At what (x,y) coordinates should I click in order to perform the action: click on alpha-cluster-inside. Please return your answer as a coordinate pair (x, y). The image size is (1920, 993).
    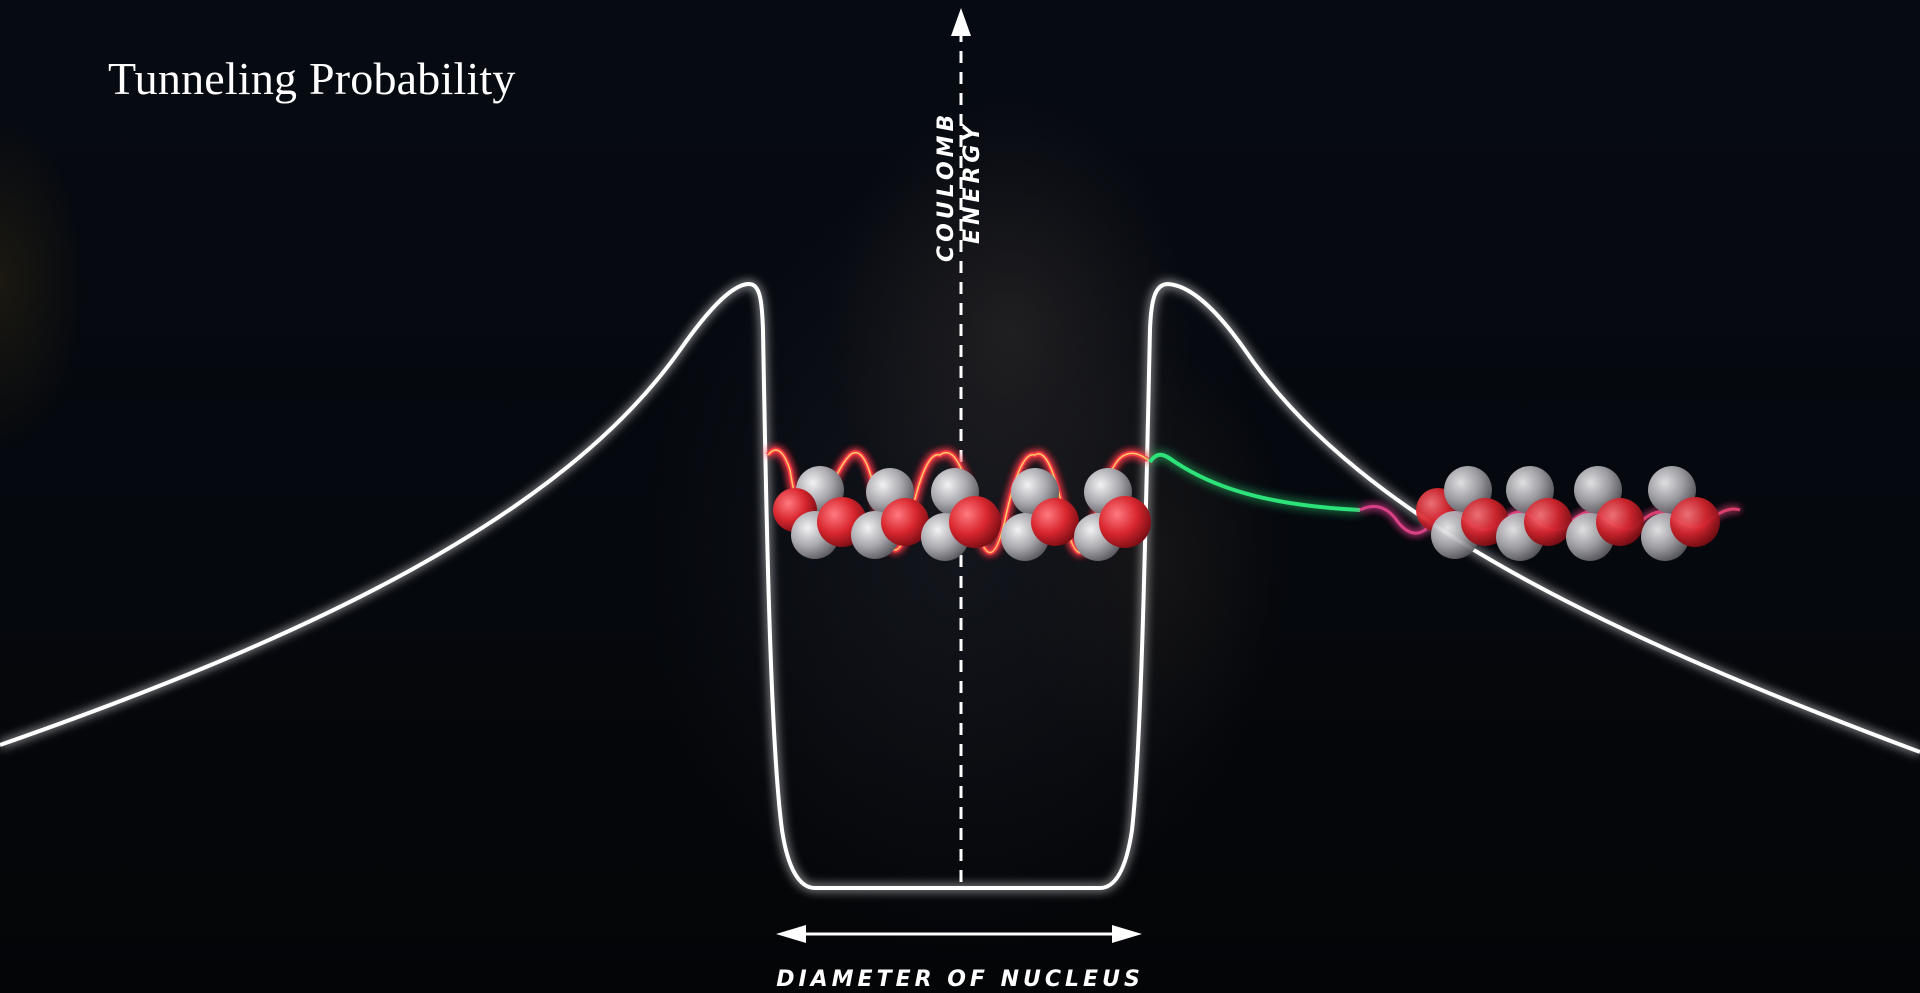
    Looking at the image, I should click on (962, 513).